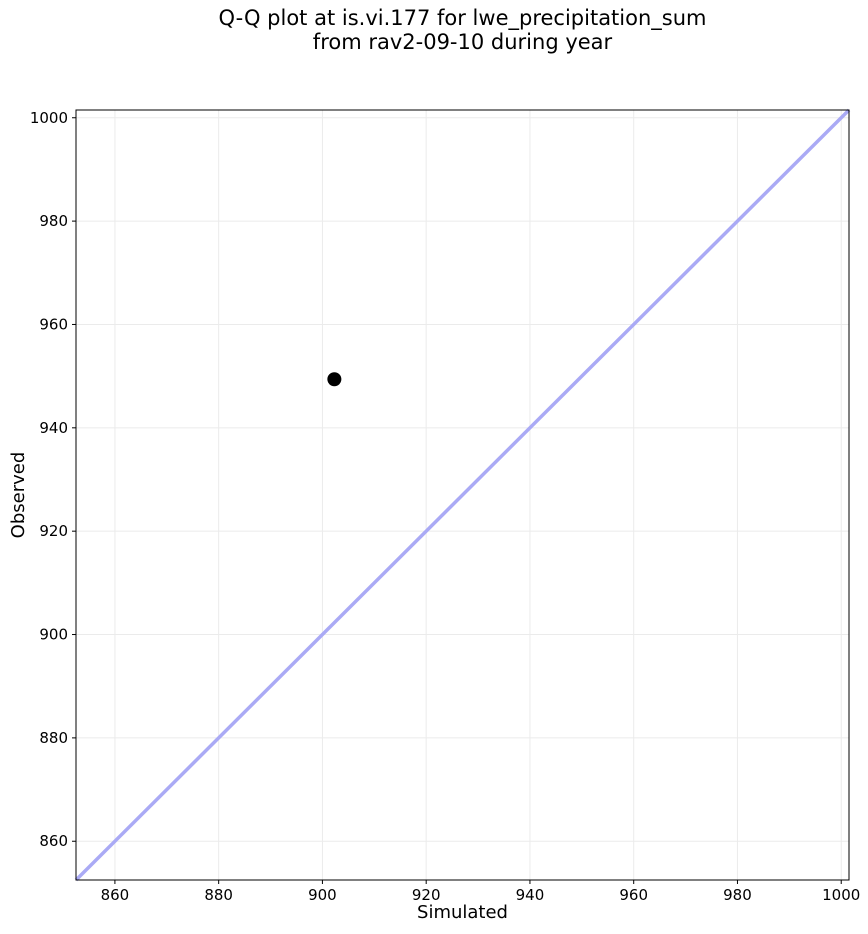 This screenshot has height=934, width=868. I want to click on y-tick-label: 860, so click(53, 841).